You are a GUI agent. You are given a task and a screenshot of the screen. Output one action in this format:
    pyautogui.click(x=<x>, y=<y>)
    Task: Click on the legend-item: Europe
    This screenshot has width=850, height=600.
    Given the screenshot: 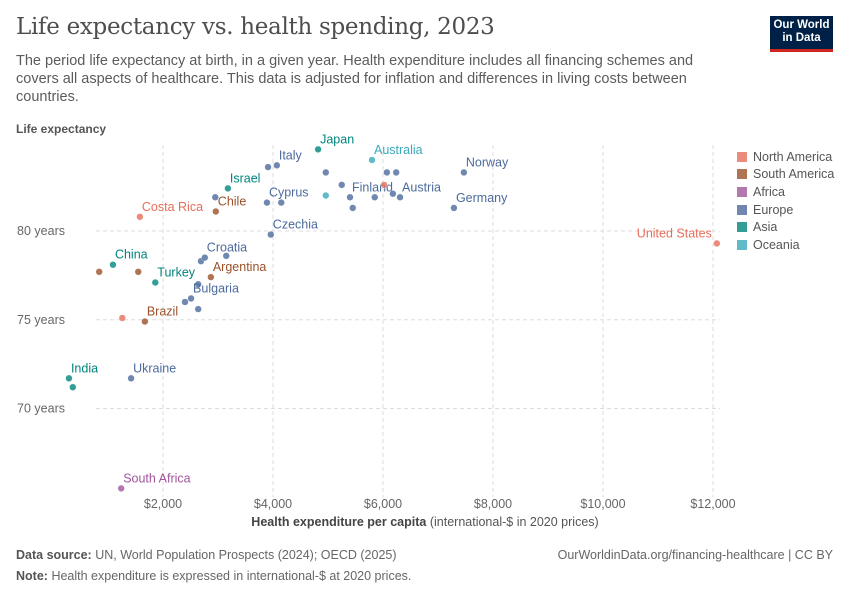 What is the action you would take?
    pyautogui.click(x=785, y=210)
    